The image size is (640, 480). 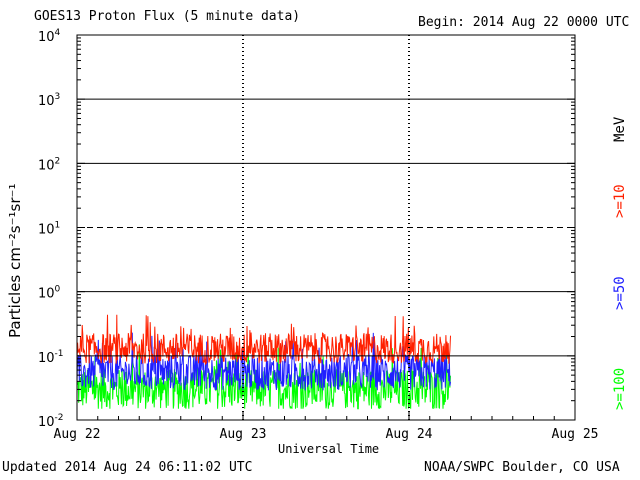 What do you see at coordinates (127, 467) in the screenshot?
I see `updated-timestamp: Updated 2014 Aug 24 06:11:02 UTC` at bounding box center [127, 467].